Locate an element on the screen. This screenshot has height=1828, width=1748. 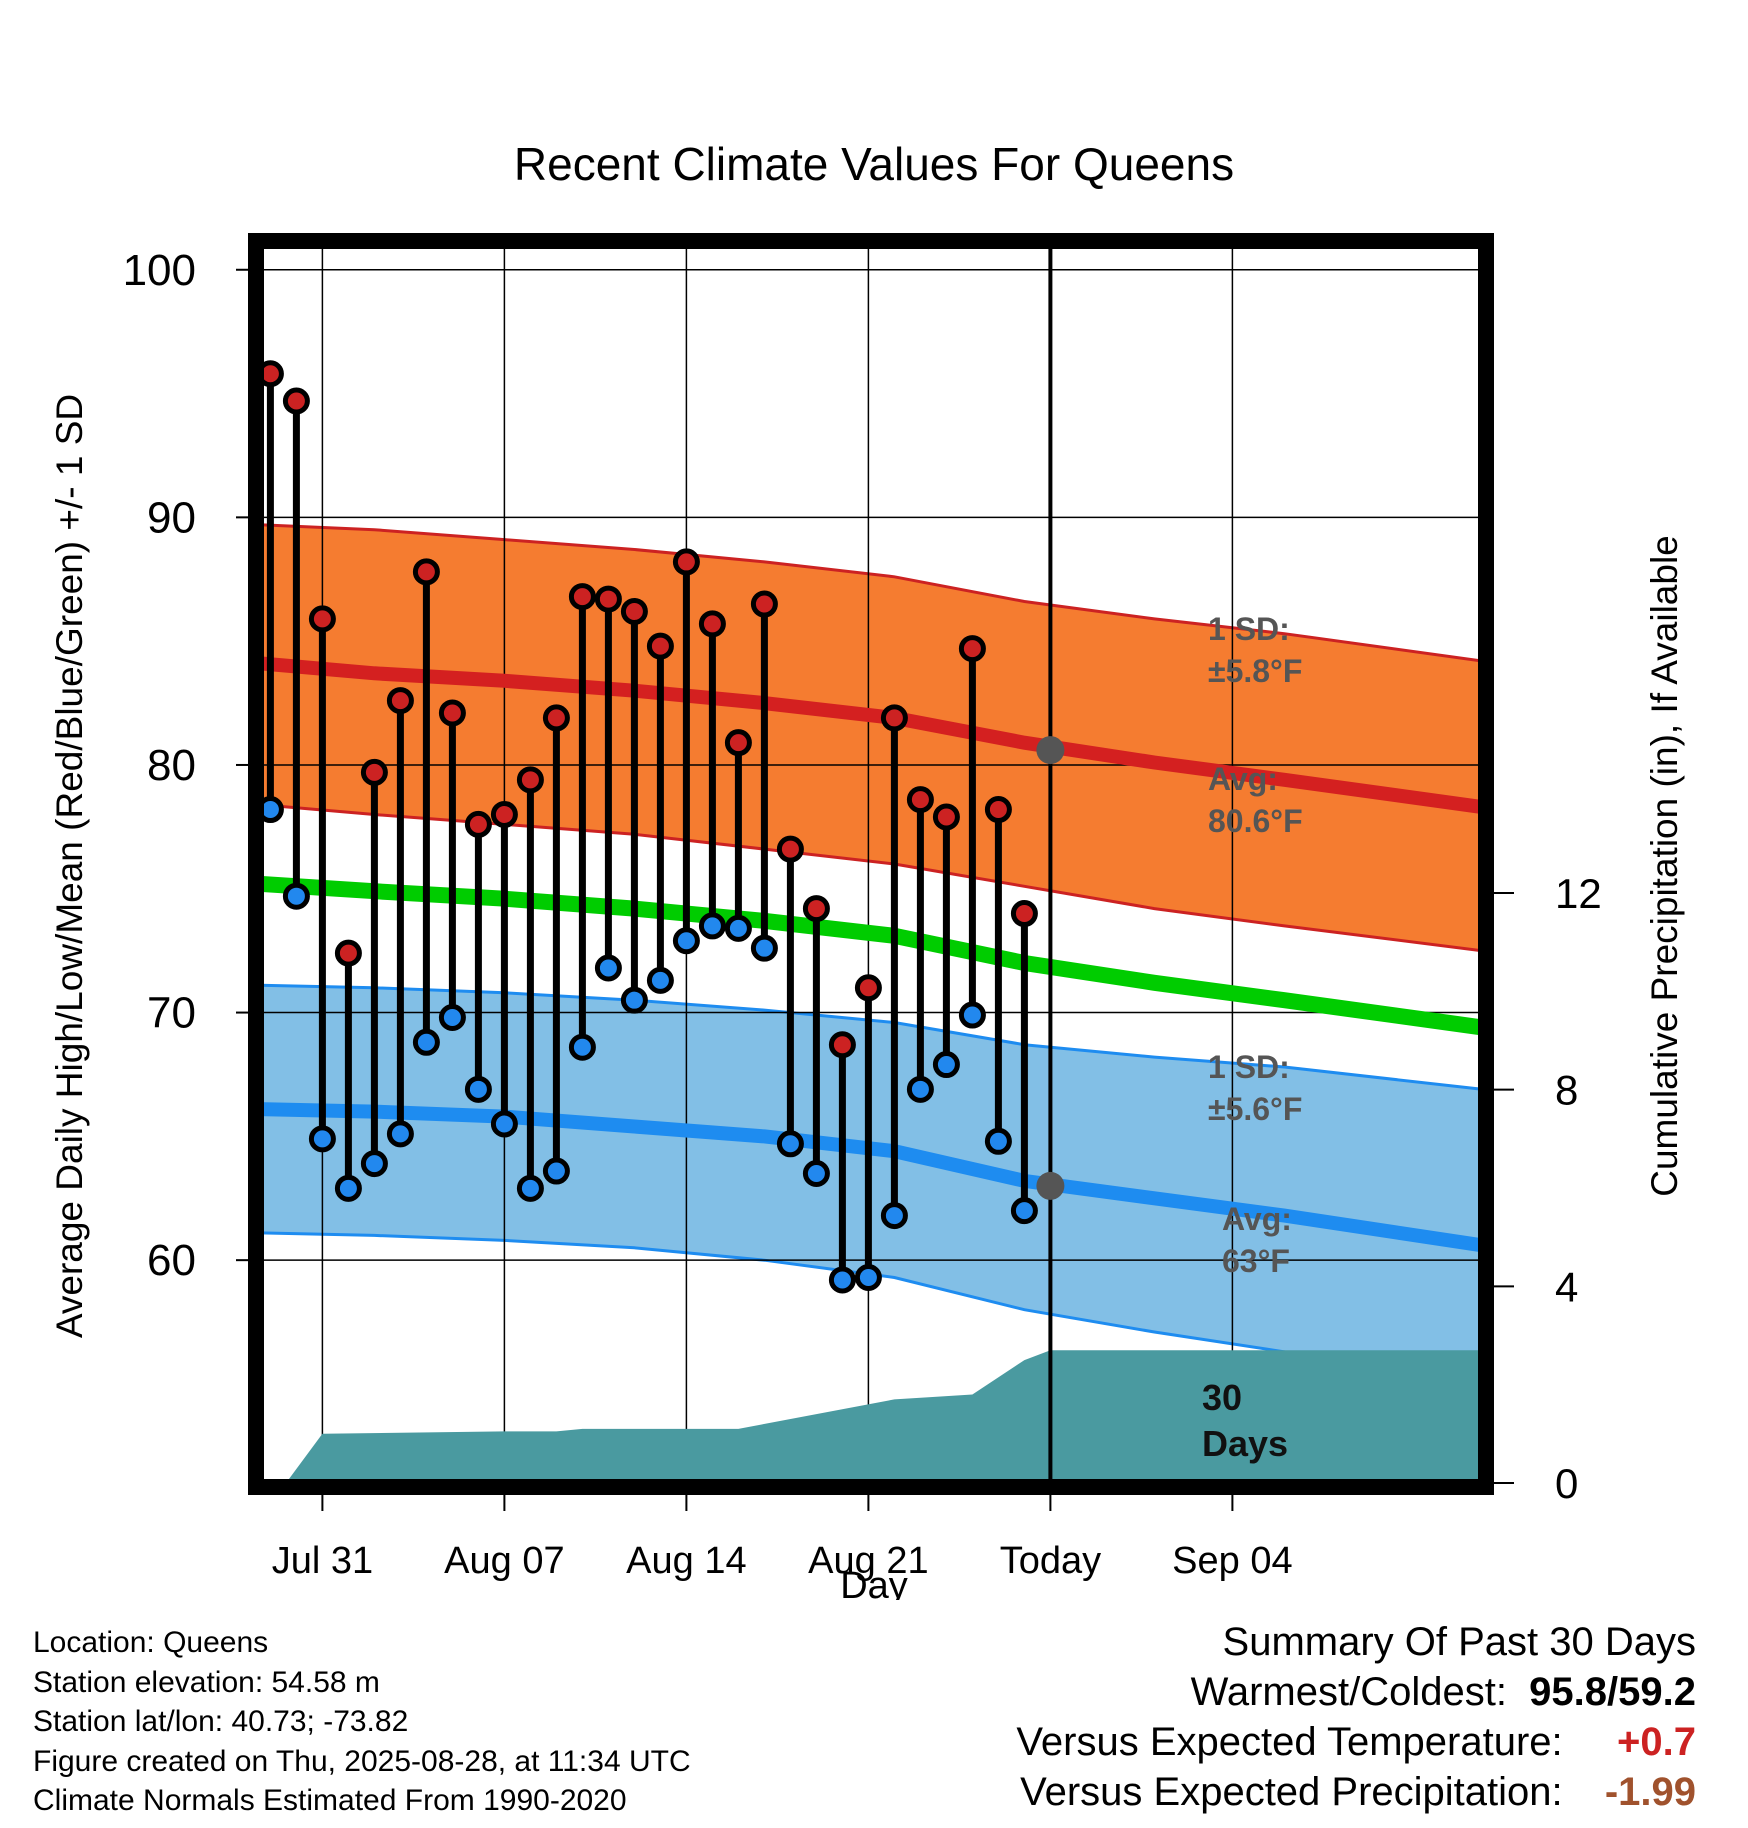
today-normal-low-marker is located at coordinates (1050, 1185).